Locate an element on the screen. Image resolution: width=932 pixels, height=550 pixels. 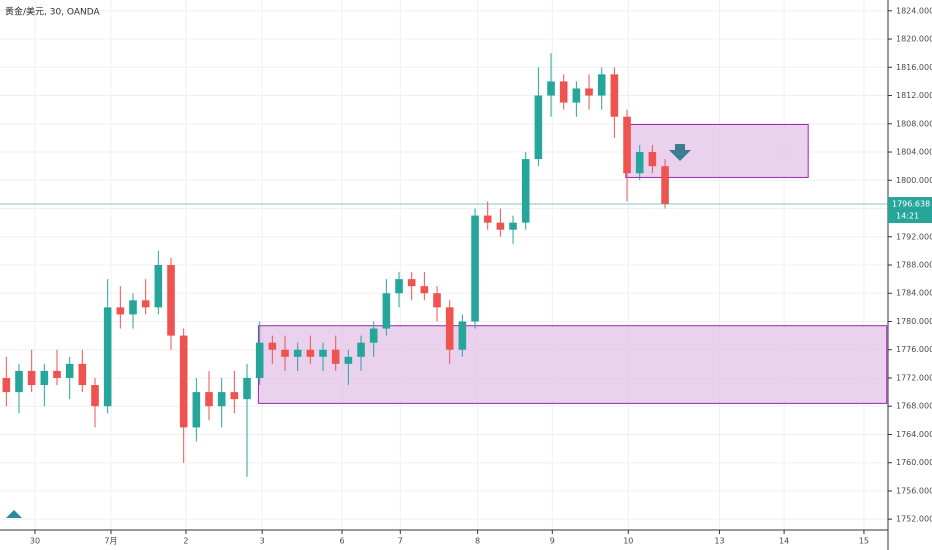
y-tick-label: 1764.000 is located at coordinates (914, 434).